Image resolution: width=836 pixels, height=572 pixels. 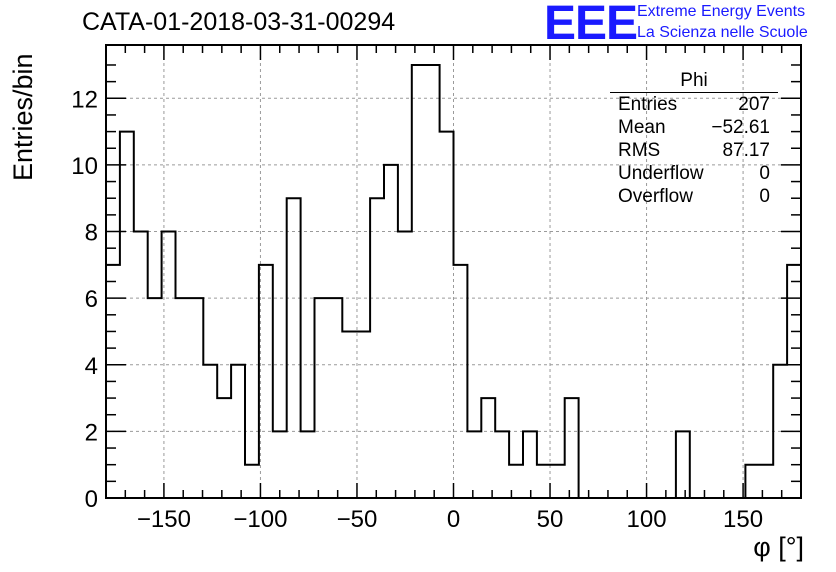 What do you see at coordinates (648, 104) in the screenshot?
I see `stats-label: Entries` at bounding box center [648, 104].